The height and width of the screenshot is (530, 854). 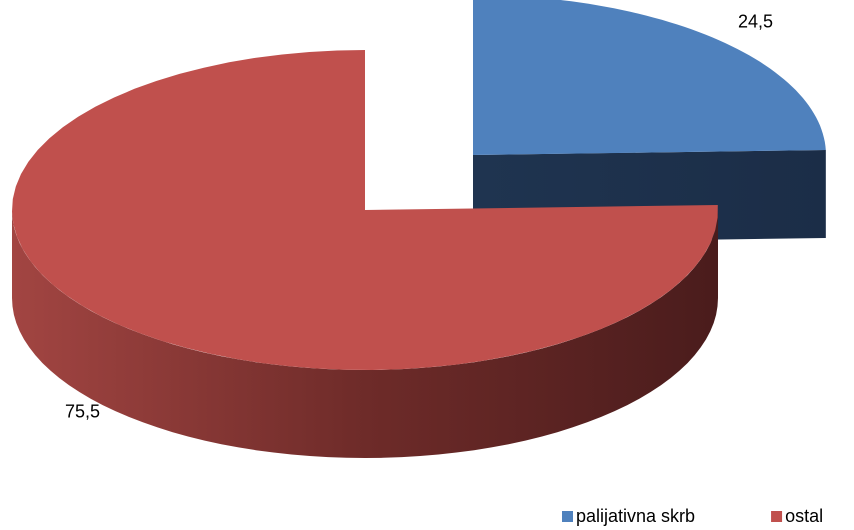 I want to click on legend-label: ostal, so click(x=804, y=516).